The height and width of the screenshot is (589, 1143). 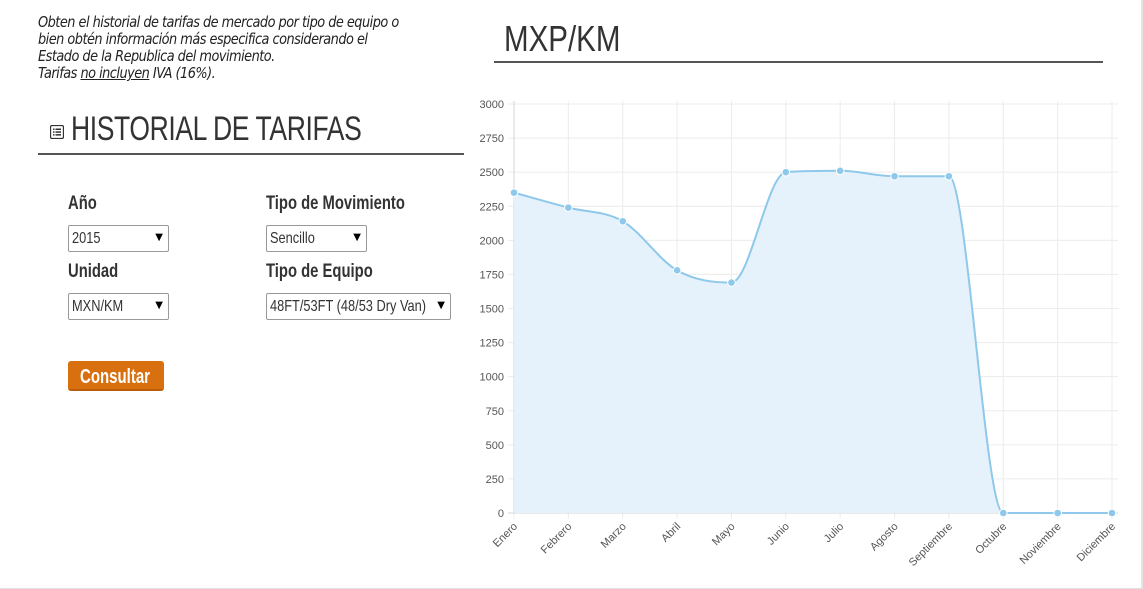 What do you see at coordinates (671, 533) in the screenshot?
I see `x-tick-label: Abril` at bounding box center [671, 533].